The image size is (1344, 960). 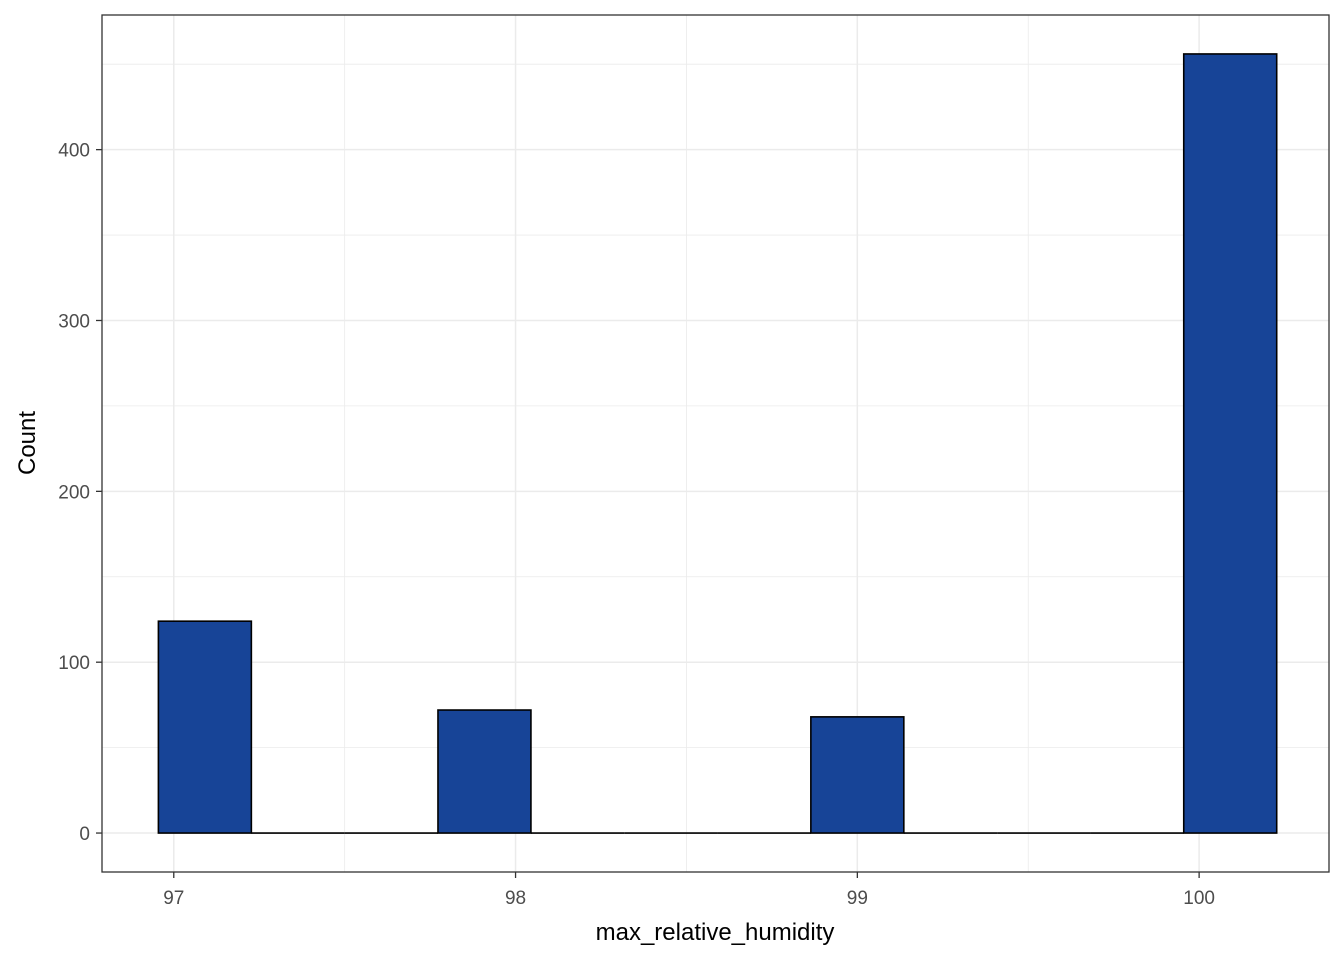 What do you see at coordinates (27, 443) in the screenshot?
I see `y-axis-title: Count` at bounding box center [27, 443].